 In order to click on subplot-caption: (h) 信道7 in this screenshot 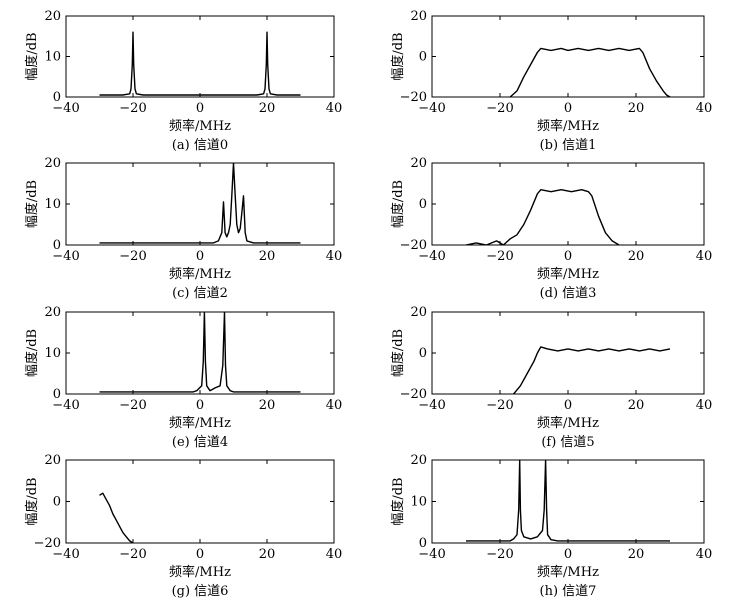, I will do `click(568, 591)`.